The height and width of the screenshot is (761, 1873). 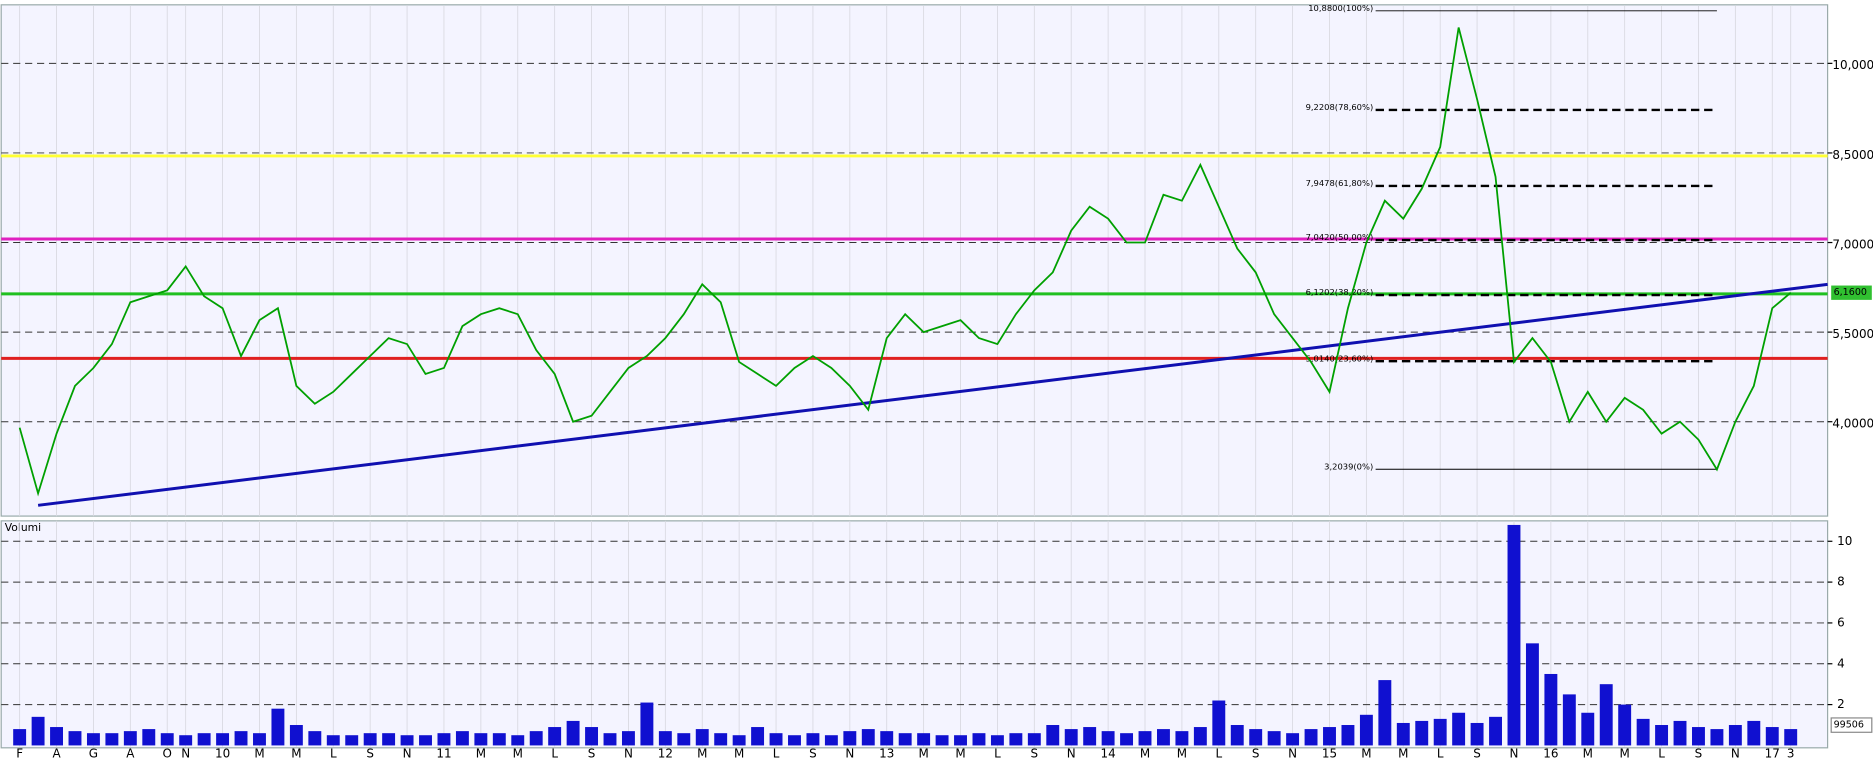 What do you see at coordinates (1340, 183) in the screenshot?
I see `fibonacci-label: 7,9478(61,80%)` at bounding box center [1340, 183].